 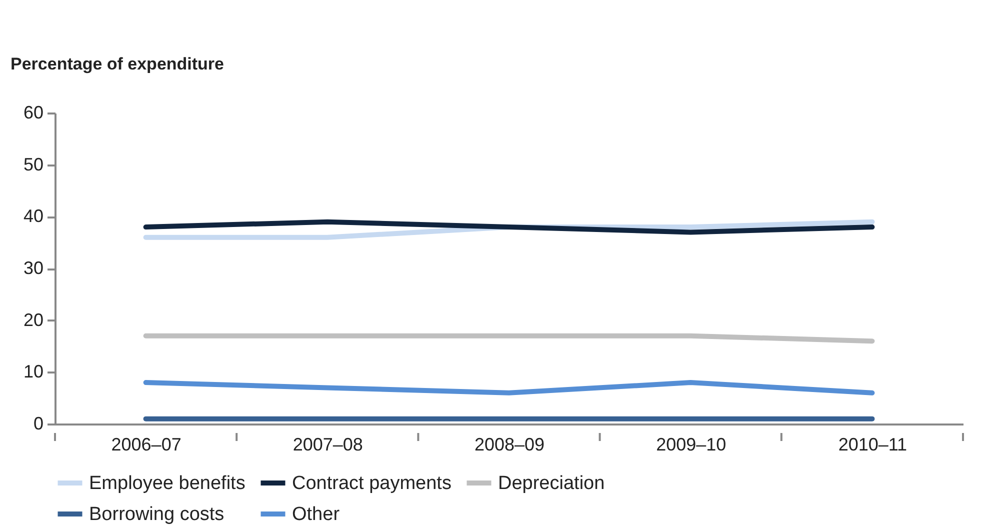 I want to click on y-tick-label: 30, so click(x=33, y=268).